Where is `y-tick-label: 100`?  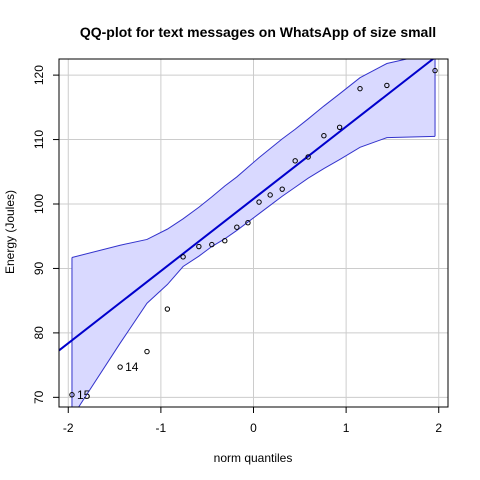
y-tick-label: 100 is located at coordinates (39, 204).